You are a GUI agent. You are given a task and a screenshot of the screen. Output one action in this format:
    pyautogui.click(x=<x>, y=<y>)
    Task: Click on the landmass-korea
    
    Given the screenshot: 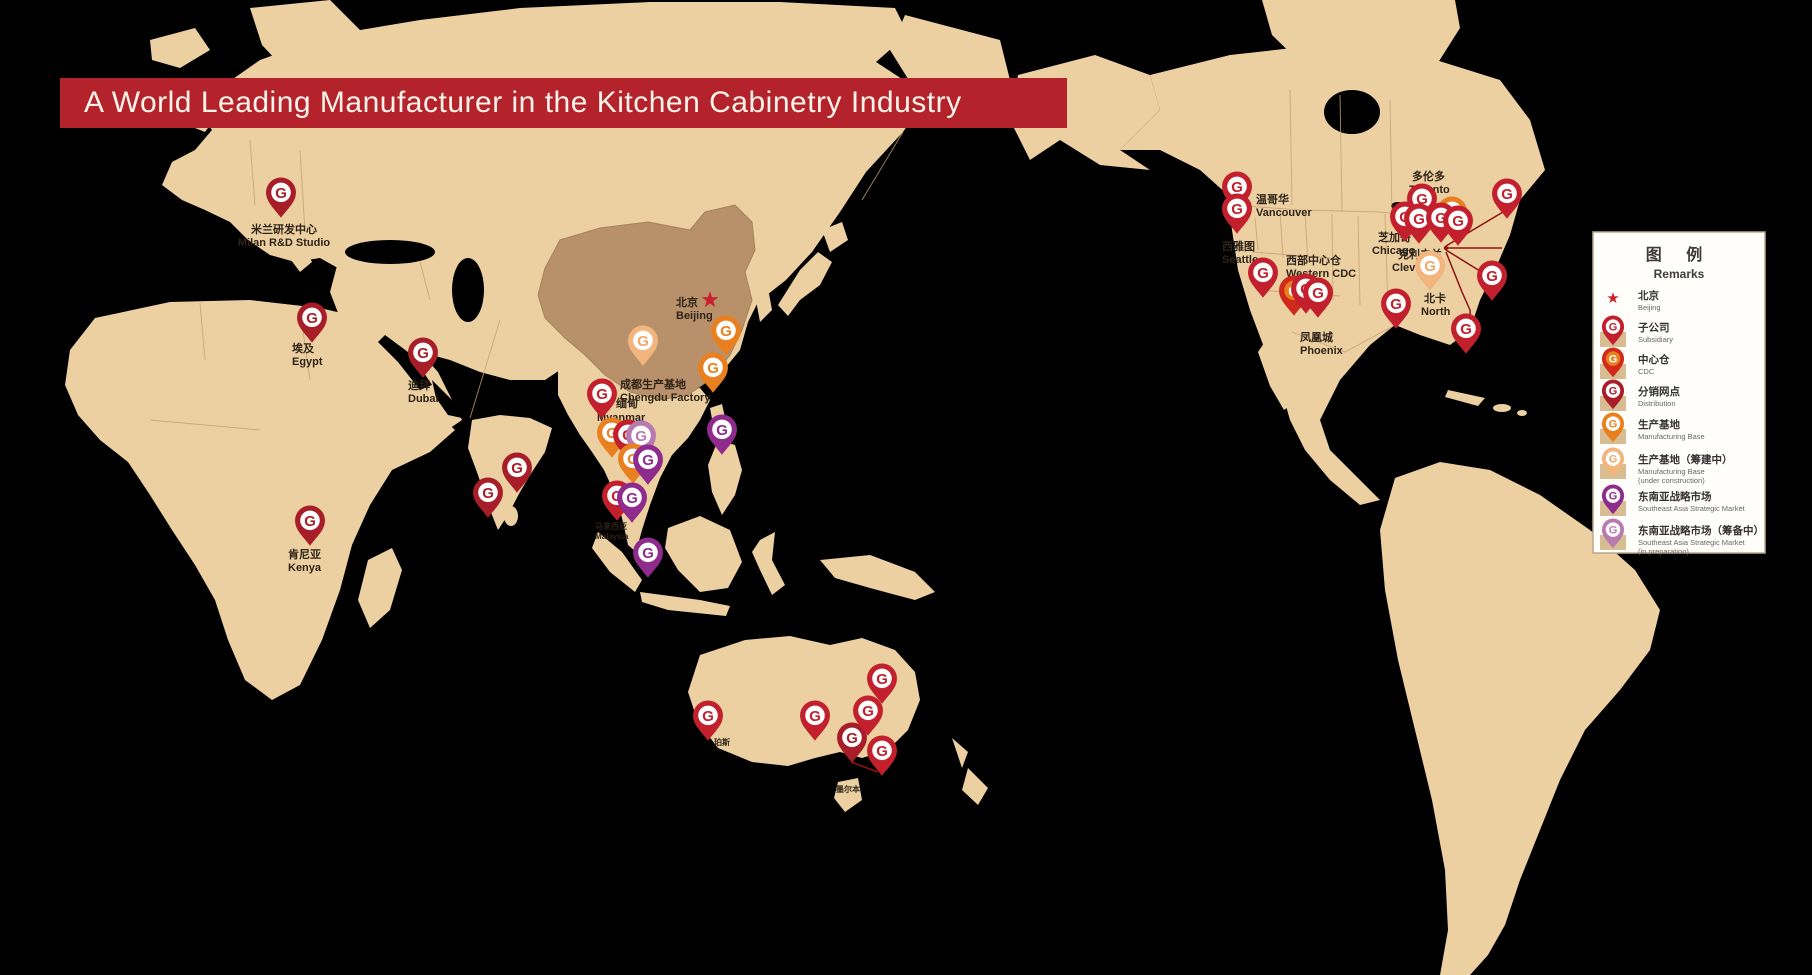 What is the action you would take?
    pyautogui.click(x=763, y=305)
    